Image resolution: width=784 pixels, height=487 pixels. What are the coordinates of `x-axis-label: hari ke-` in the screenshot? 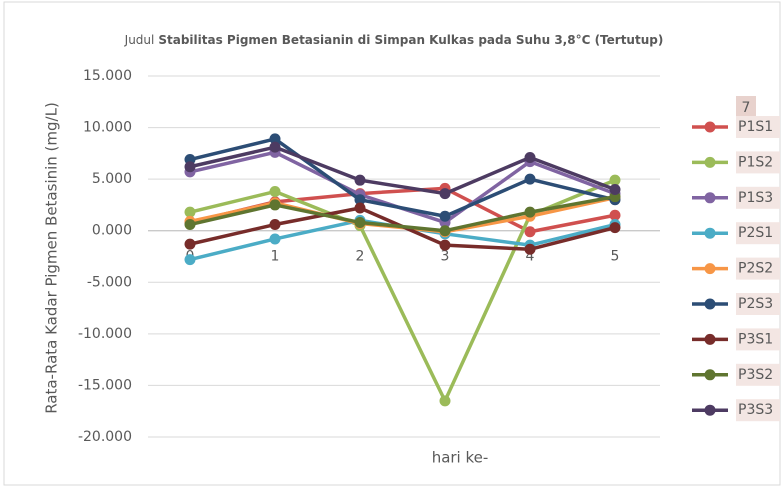 It's located at (460, 458).